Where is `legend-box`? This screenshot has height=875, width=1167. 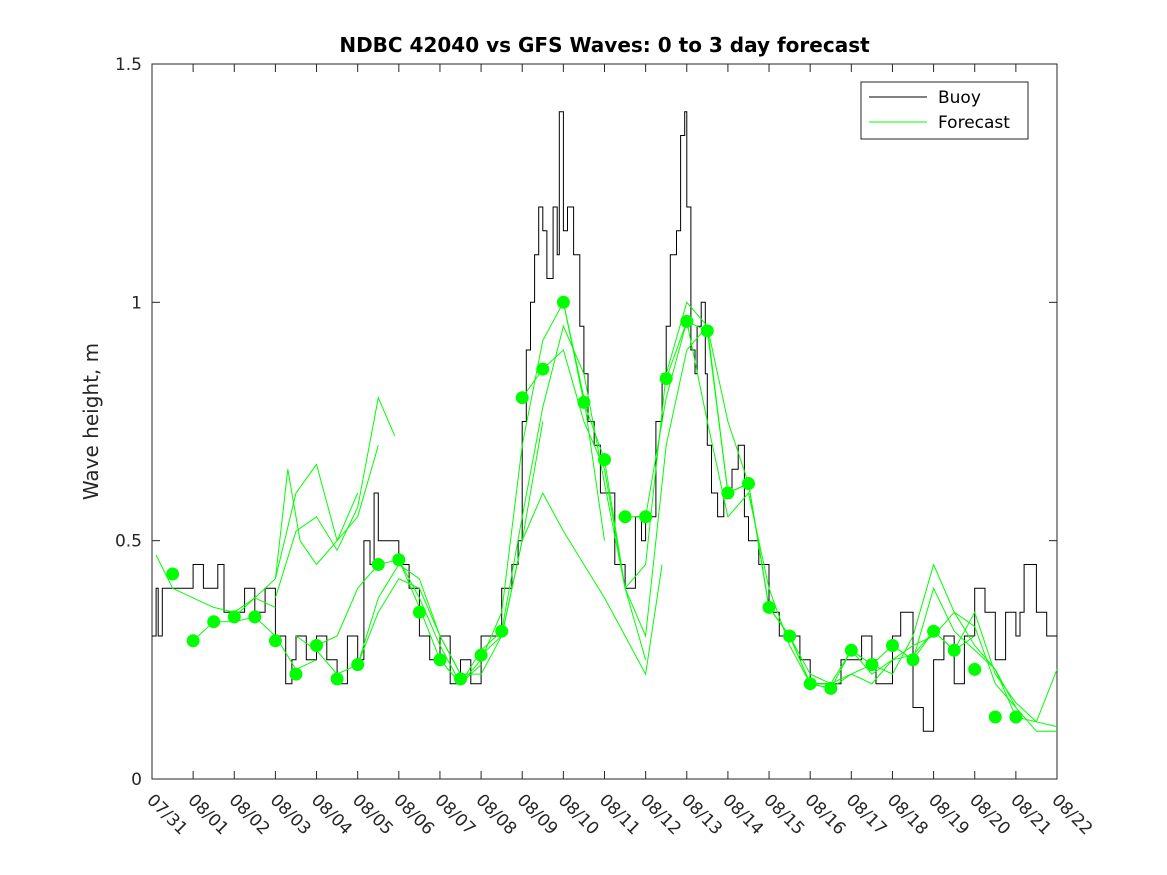 legend-box is located at coordinates (944, 110).